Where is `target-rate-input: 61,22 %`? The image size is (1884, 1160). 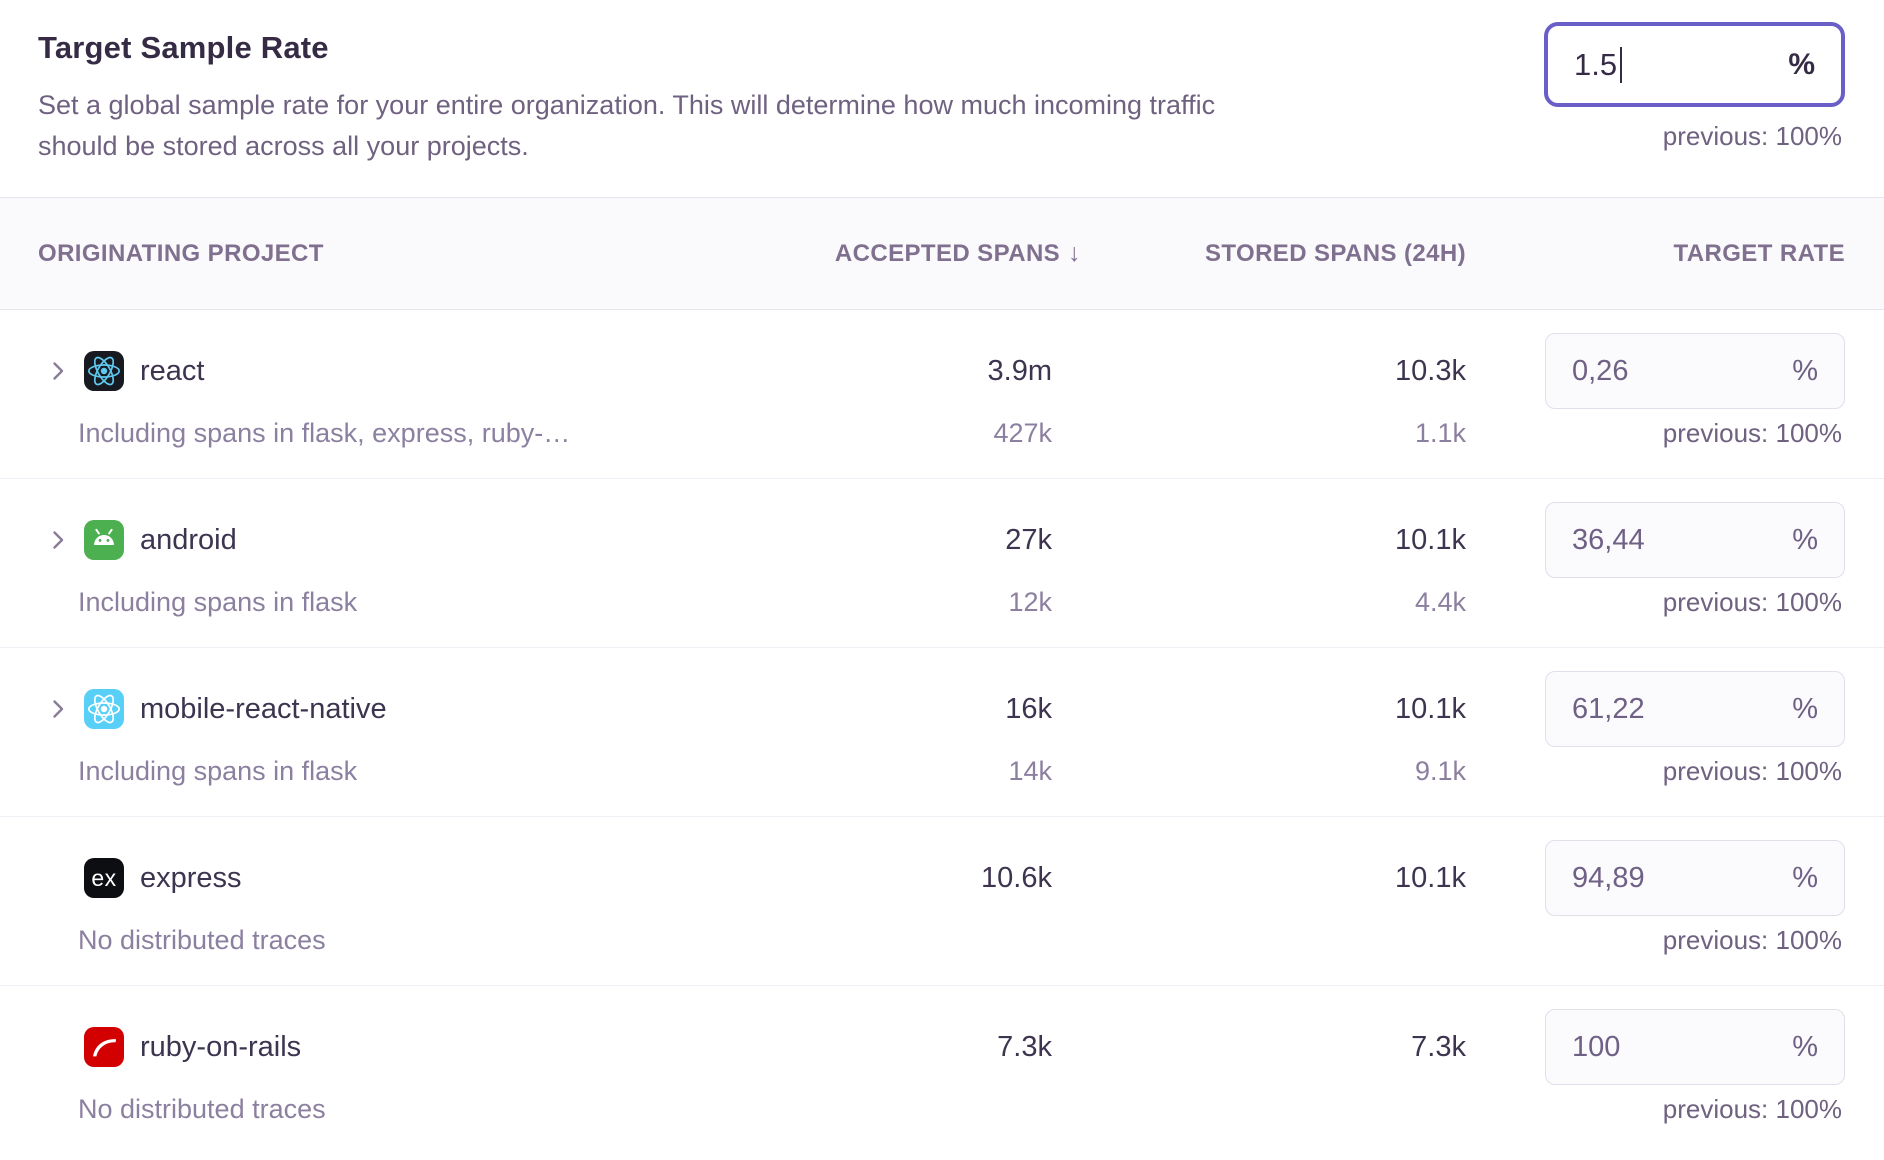
target-rate-input: 61,22 % is located at coordinates (1695, 709).